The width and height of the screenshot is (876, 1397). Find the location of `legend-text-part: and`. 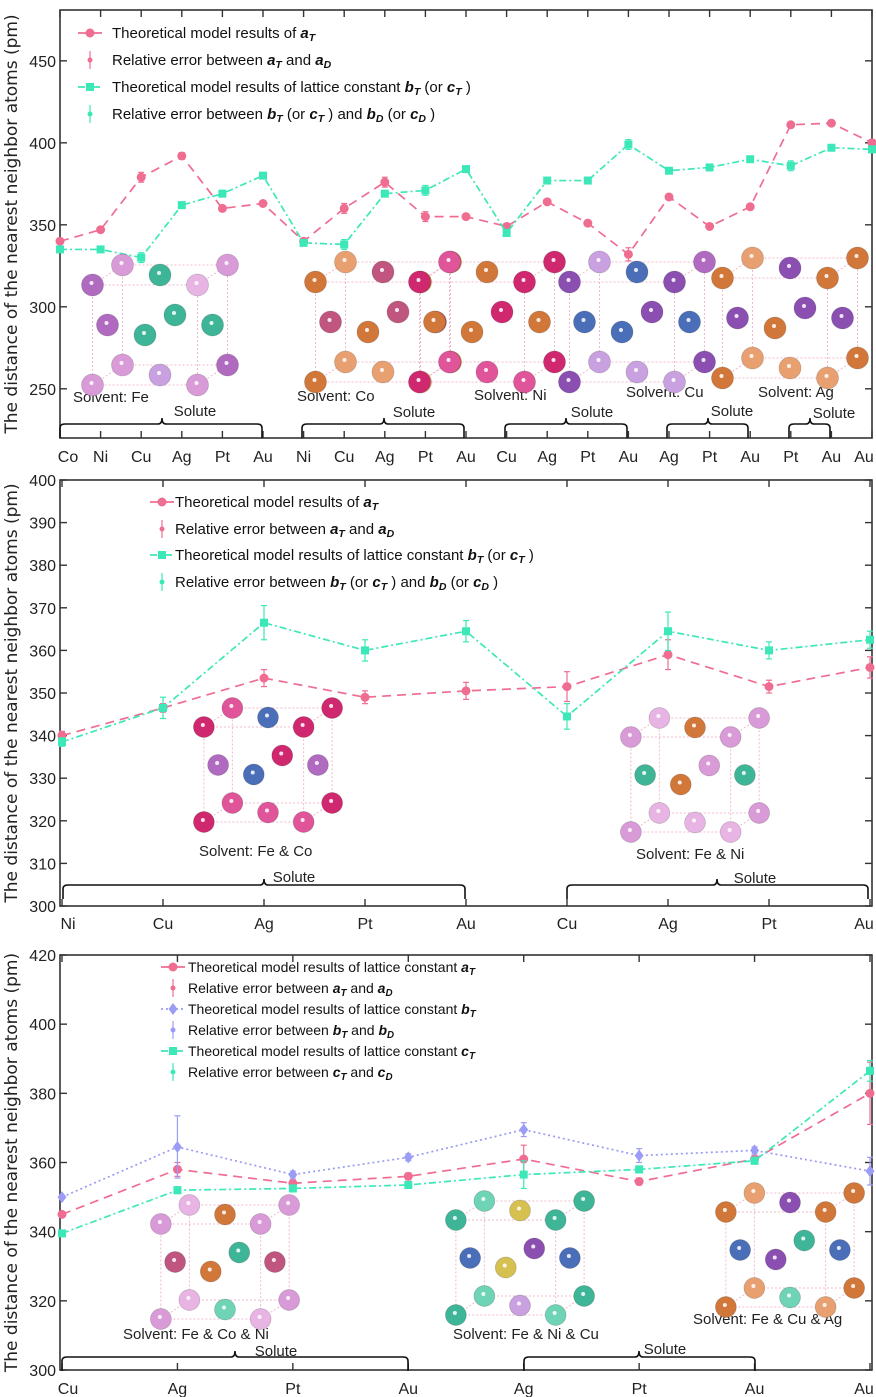

legend-text-part: and is located at coordinates (362, 1072).